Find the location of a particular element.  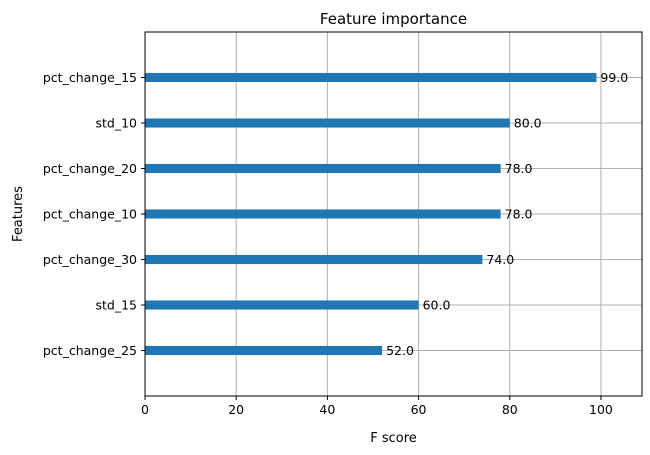

x-tick-label: 100 is located at coordinates (601, 409).